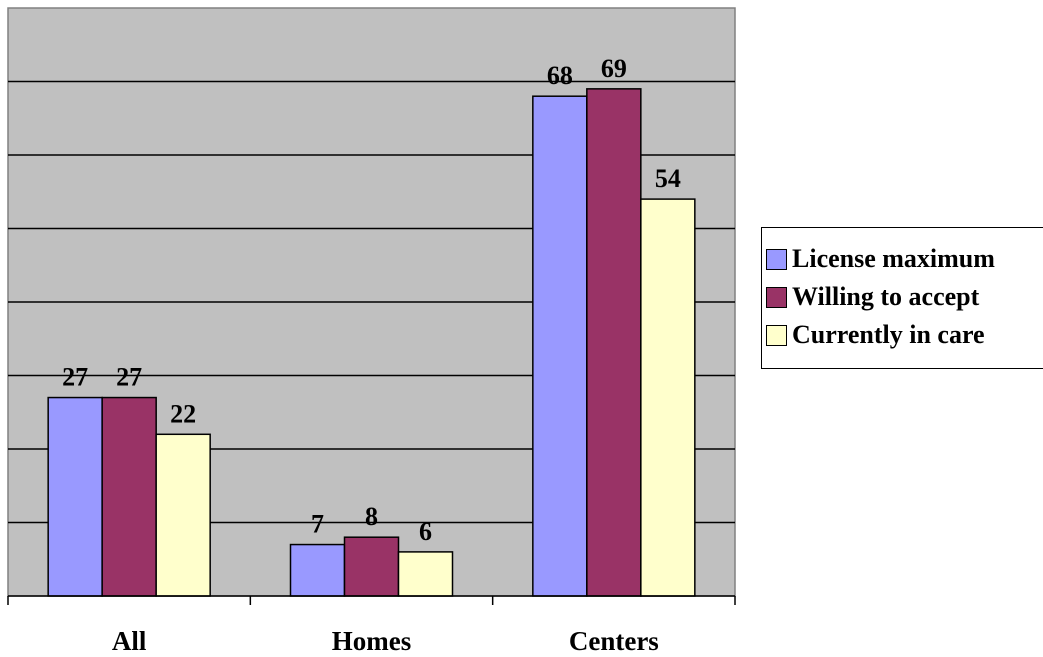  What do you see at coordinates (668, 397) in the screenshot?
I see `bar-centers-currently-in-care` at bounding box center [668, 397].